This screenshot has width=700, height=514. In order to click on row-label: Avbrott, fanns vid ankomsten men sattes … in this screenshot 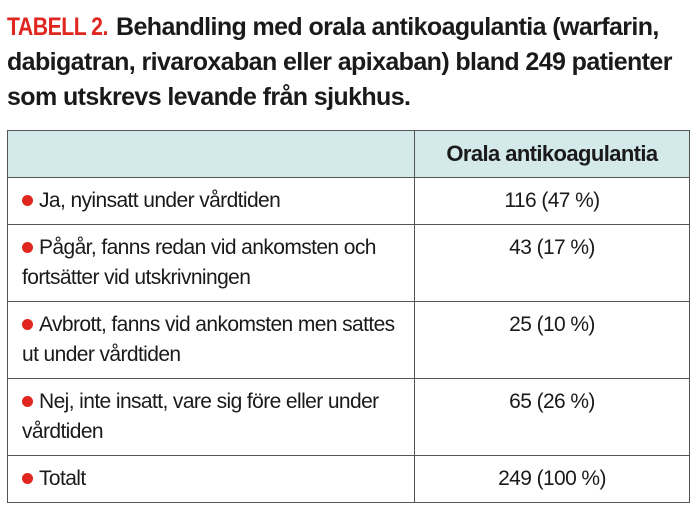, I will do `click(208, 339)`.